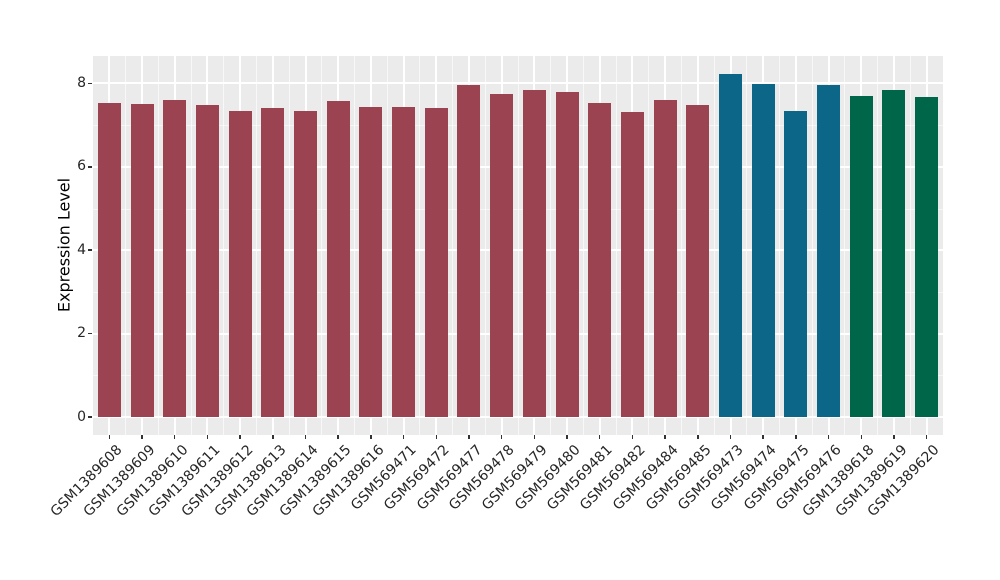  What do you see at coordinates (894, 253) in the screenshot?
I see `bar-GSM1389619` at bounding box center [894, 253].